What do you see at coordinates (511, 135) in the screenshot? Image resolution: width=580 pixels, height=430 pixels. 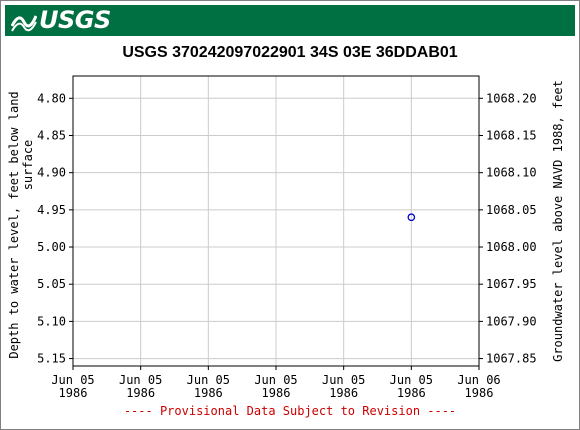 I see `y-right-tick-label: 1068.15` at bounding box center [511, 135].